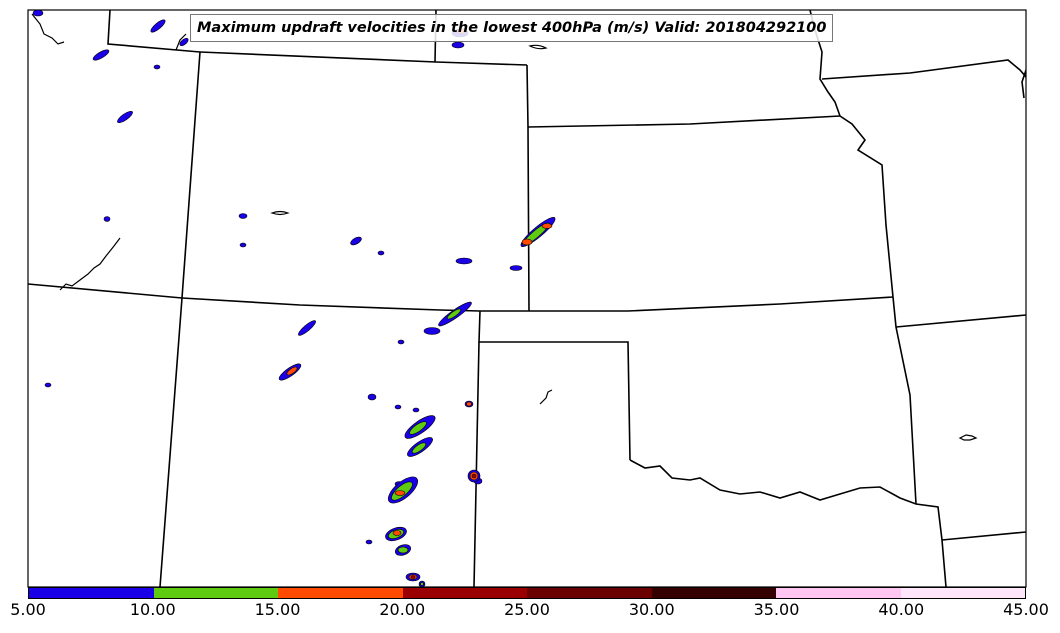 This screenshot has width=1060, height=633. What do you see at coordinates (1023, 84) in the screenshot?
I see `boundary-mississippi` at bounding box center [1023, 84].